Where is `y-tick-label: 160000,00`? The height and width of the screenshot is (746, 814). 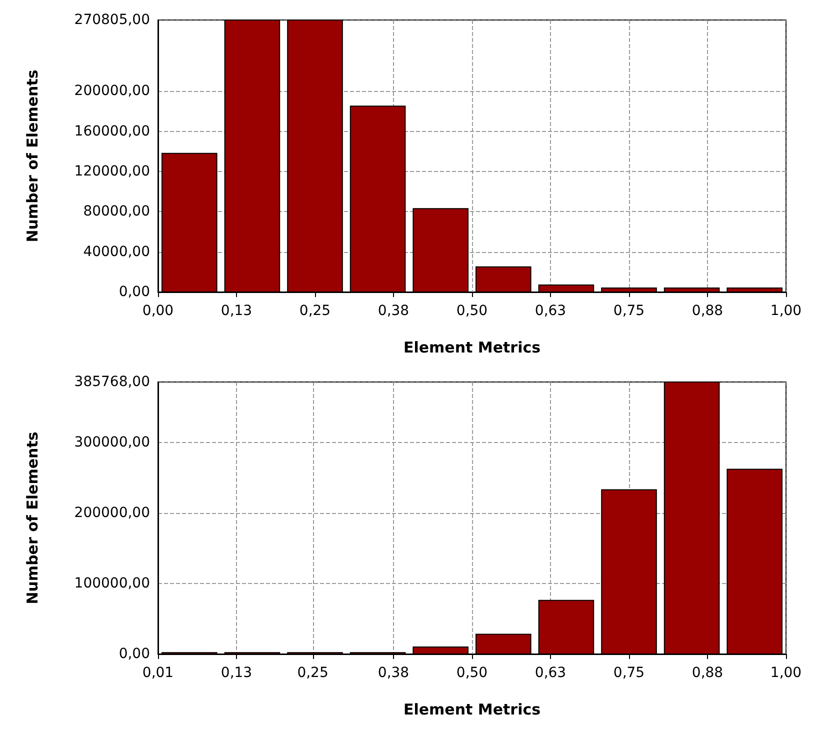 y-tick-label: 160000,00 is located at coordinates (112, 131).